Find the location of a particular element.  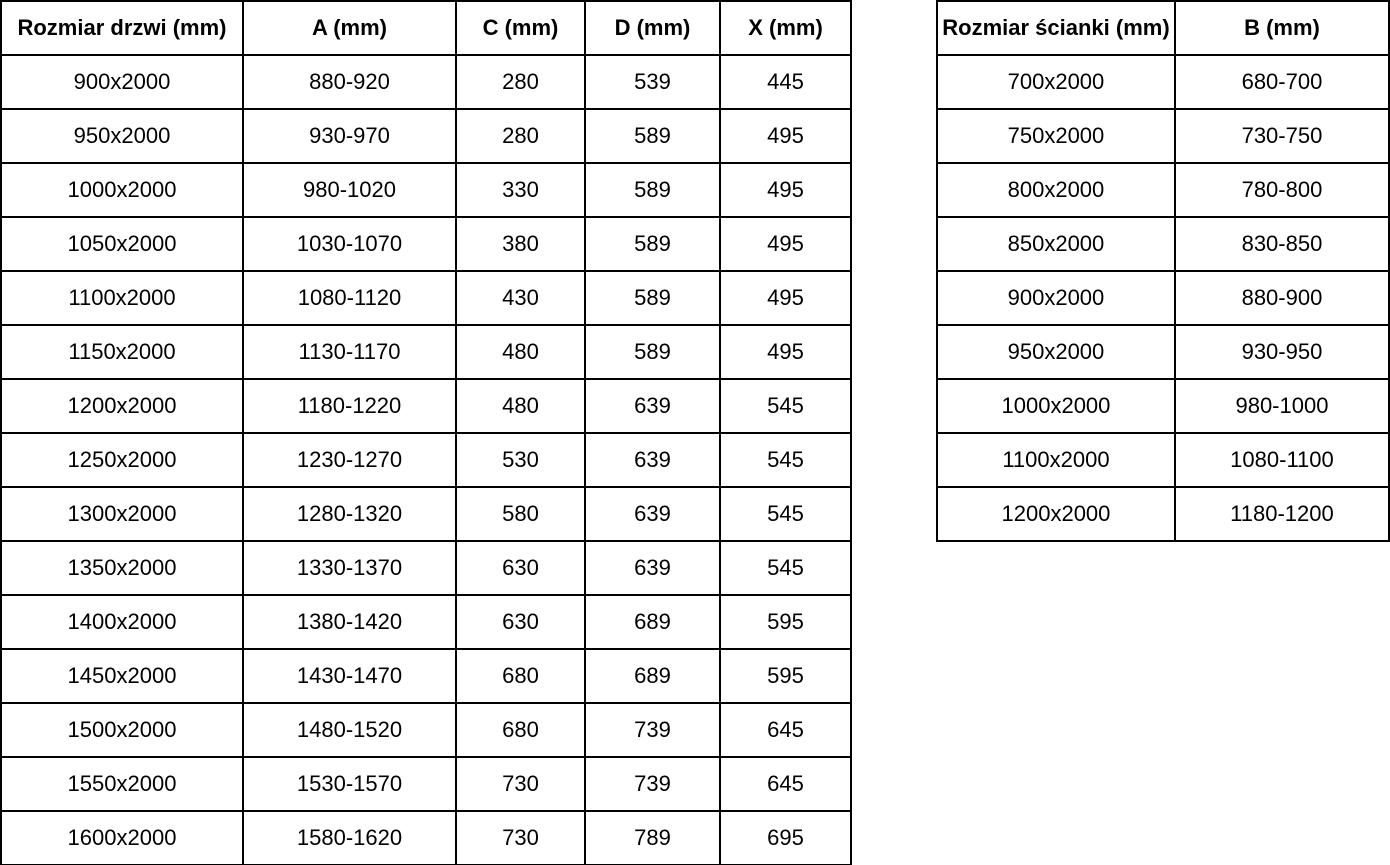

table-cell: 739 is located at coordinates (652, 784).